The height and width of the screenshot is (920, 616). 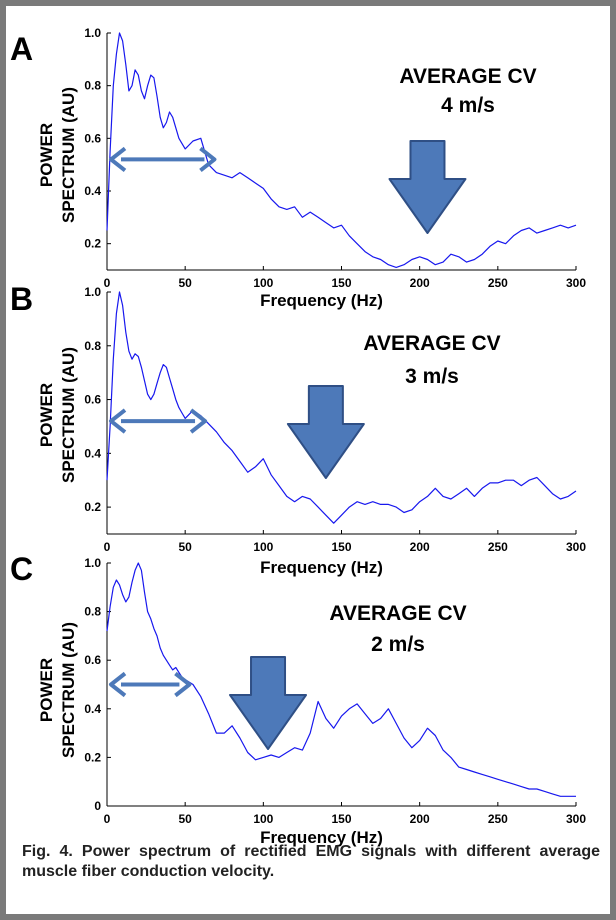 I want to click on panel-b-x-tick-label: 200, so click(x=420, y=547).